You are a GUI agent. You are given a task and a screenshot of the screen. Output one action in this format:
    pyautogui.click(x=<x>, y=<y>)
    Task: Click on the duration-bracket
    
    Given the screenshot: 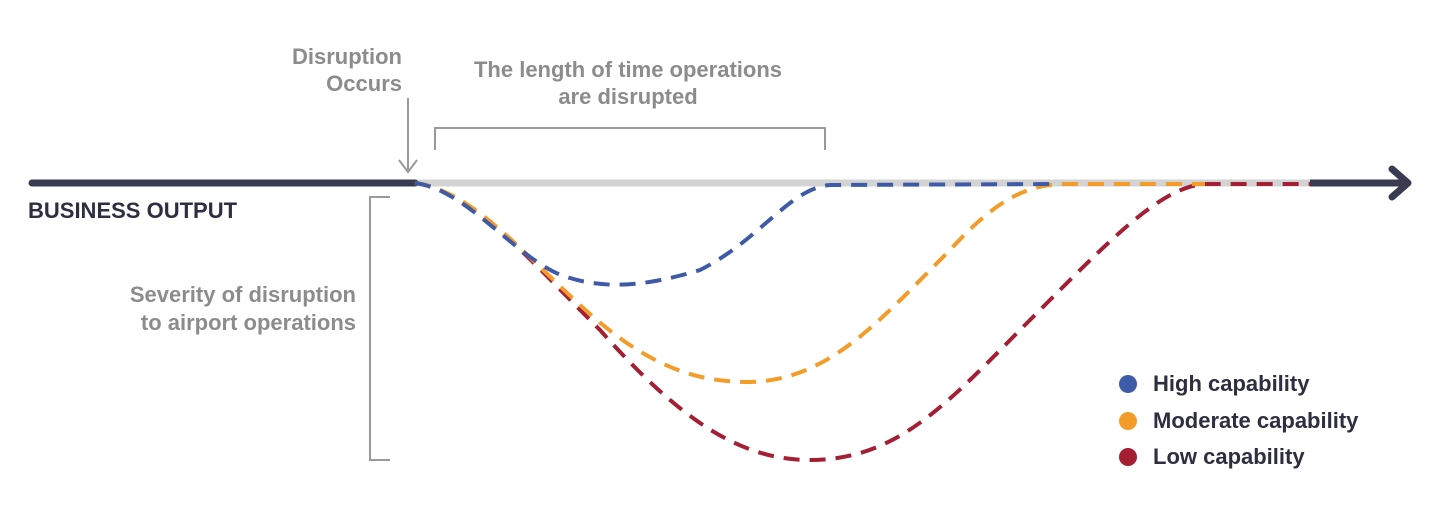 What is the action you would take?
    pyautogui.click(x=630, y=138)
    